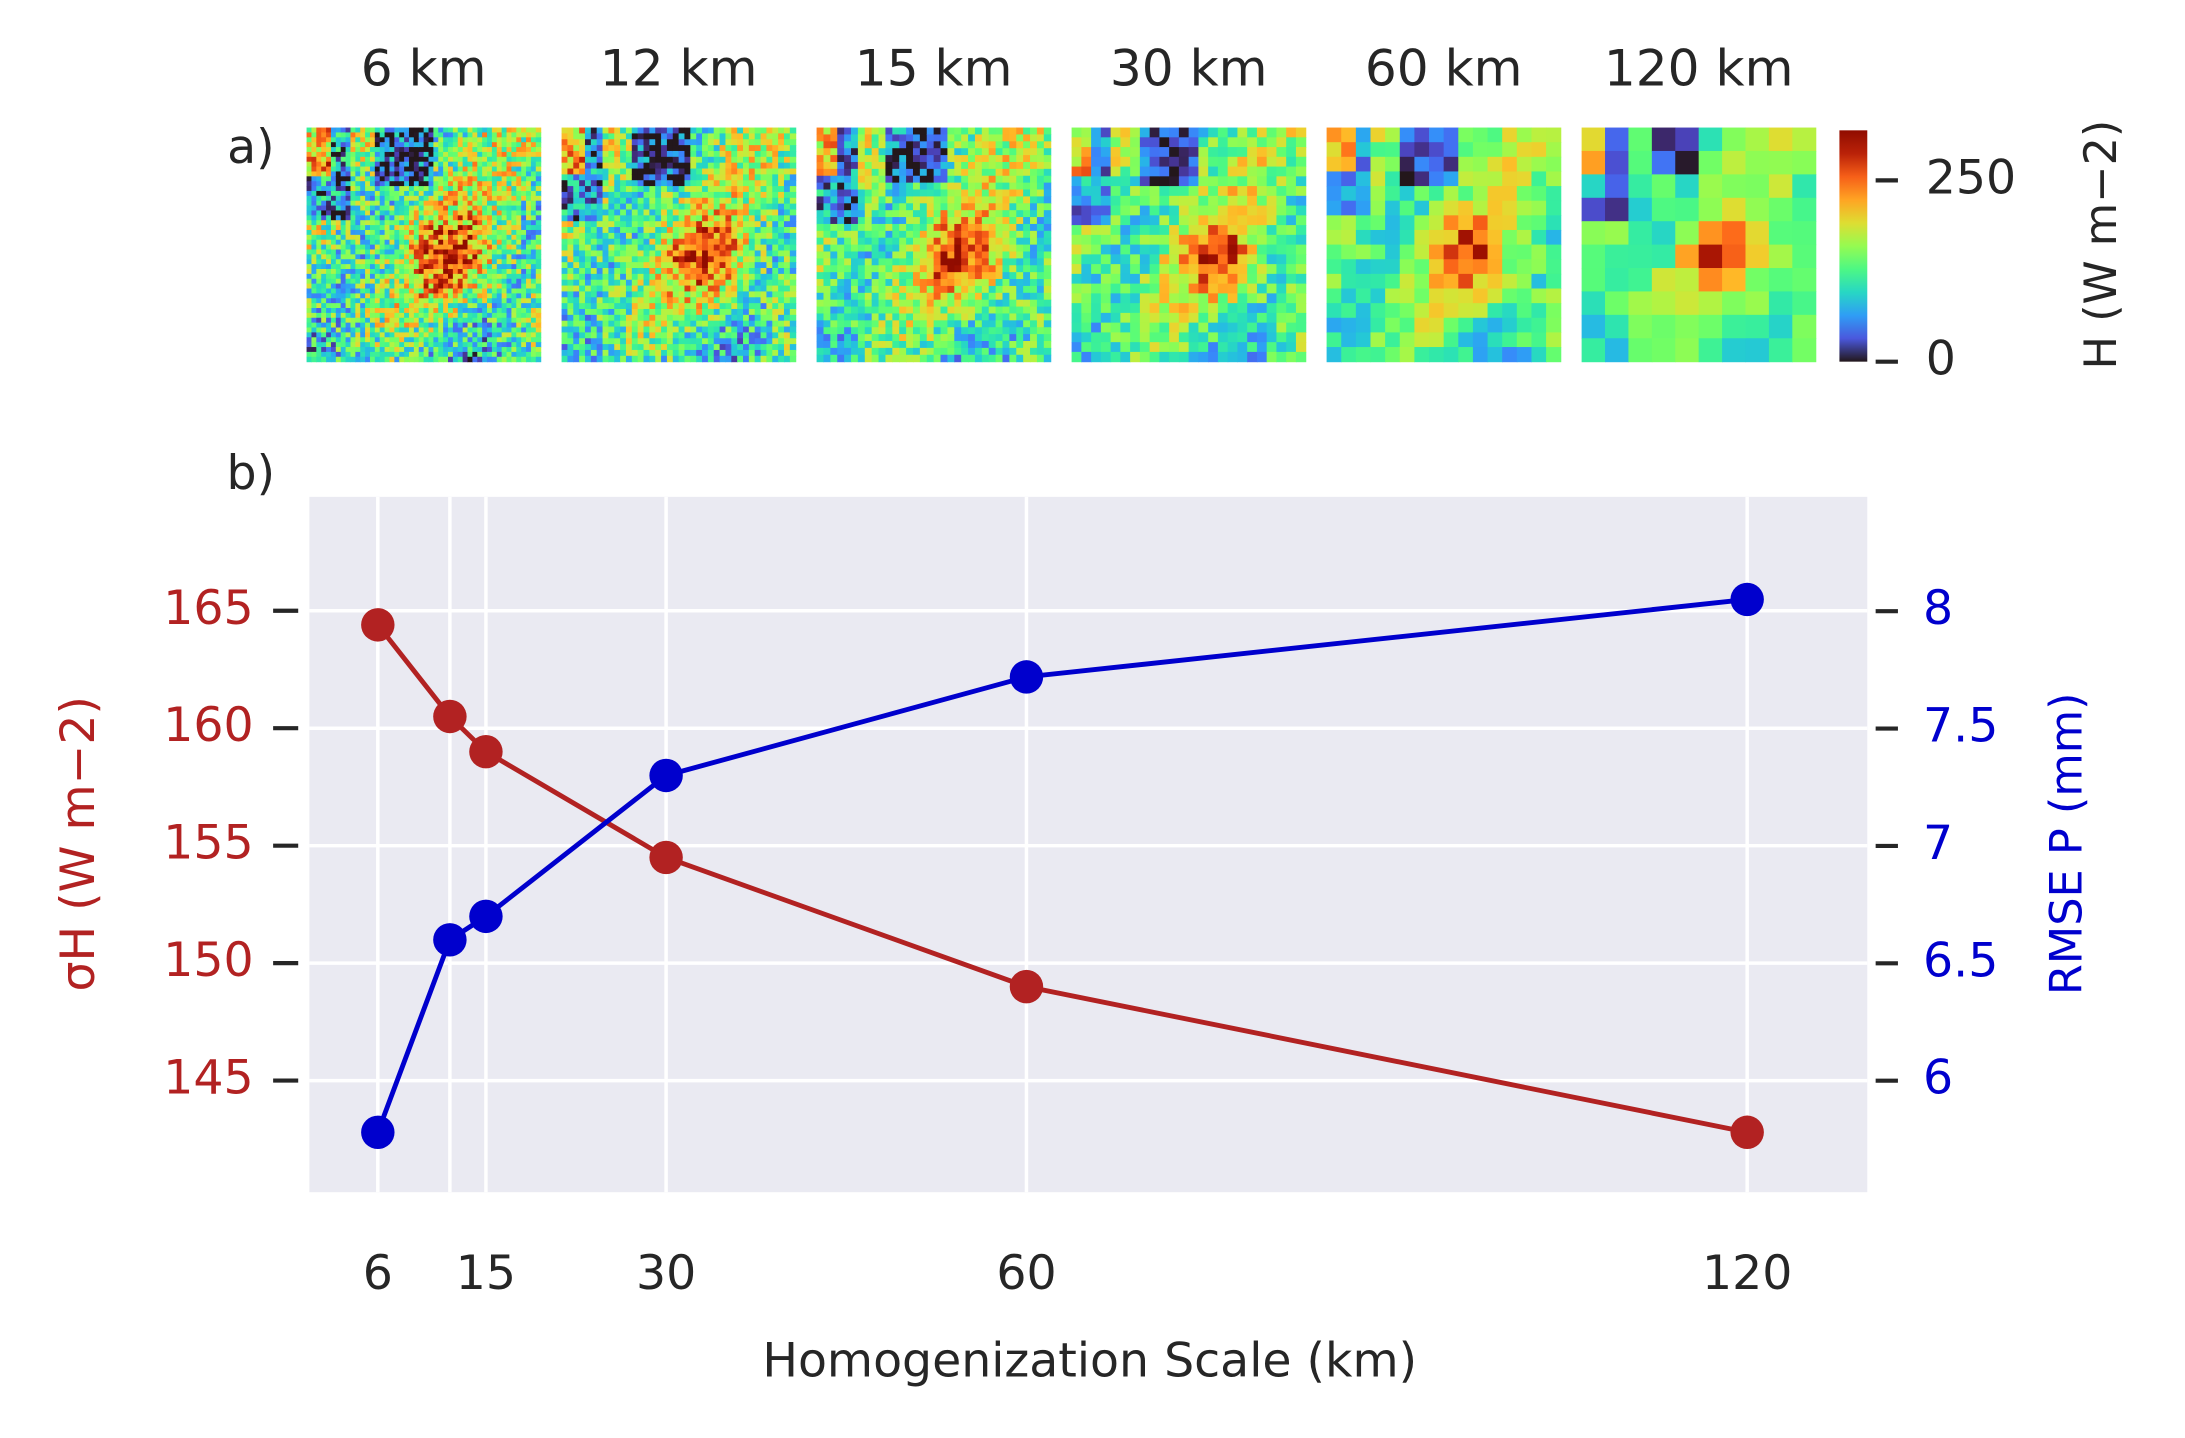  What do you see at coordinates (424, 67) in the screenshot?
I see `map-title: 6 km` at bounding box center [424, 67].